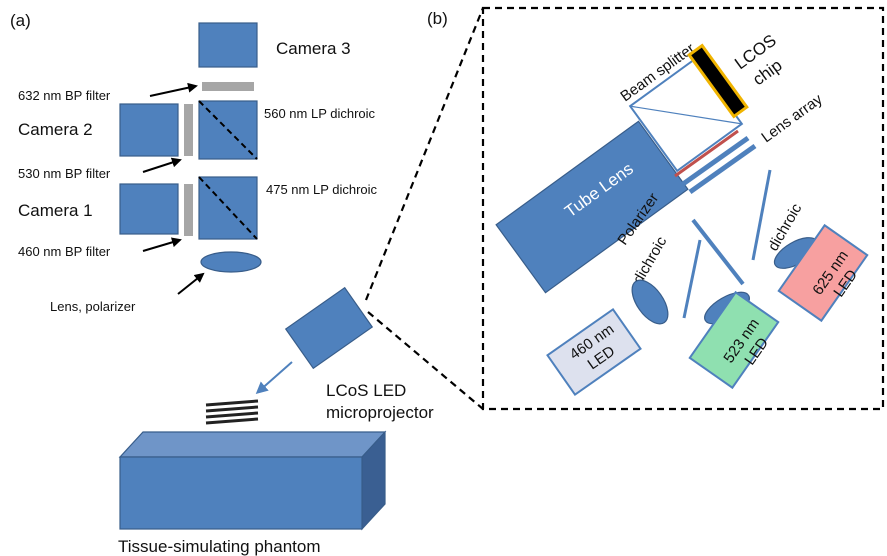 The height and width of the screenshot is (556, 887). What do you see at coordinates (734, 340) in the screenshot?
I see `led-523-block` at bounding box center [734, 340].